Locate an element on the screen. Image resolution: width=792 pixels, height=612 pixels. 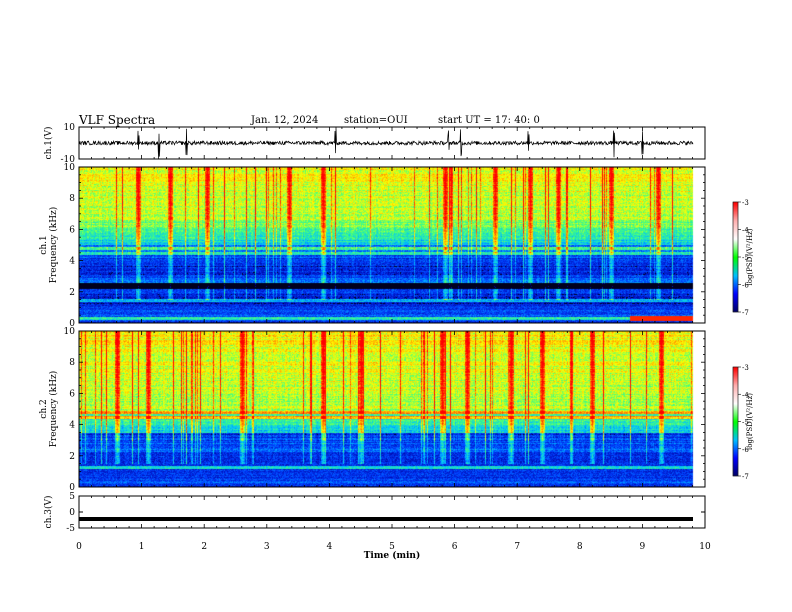
ch2-freq-tick-label: 2 is located at coordinates (72, 457).